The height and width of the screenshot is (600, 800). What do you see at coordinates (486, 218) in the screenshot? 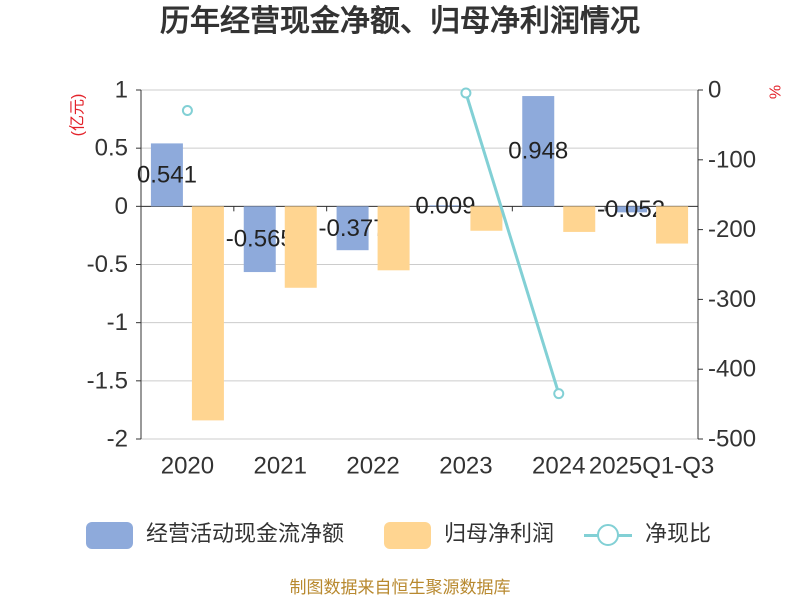
I see `net-profit-bar-2023` at bounding box center [486, 218].